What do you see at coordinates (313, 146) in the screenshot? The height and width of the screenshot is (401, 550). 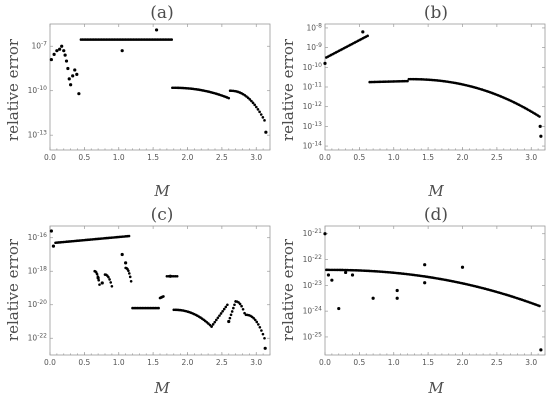 I see `y-tick-label: 10-14` at bounding box center [313, 146].